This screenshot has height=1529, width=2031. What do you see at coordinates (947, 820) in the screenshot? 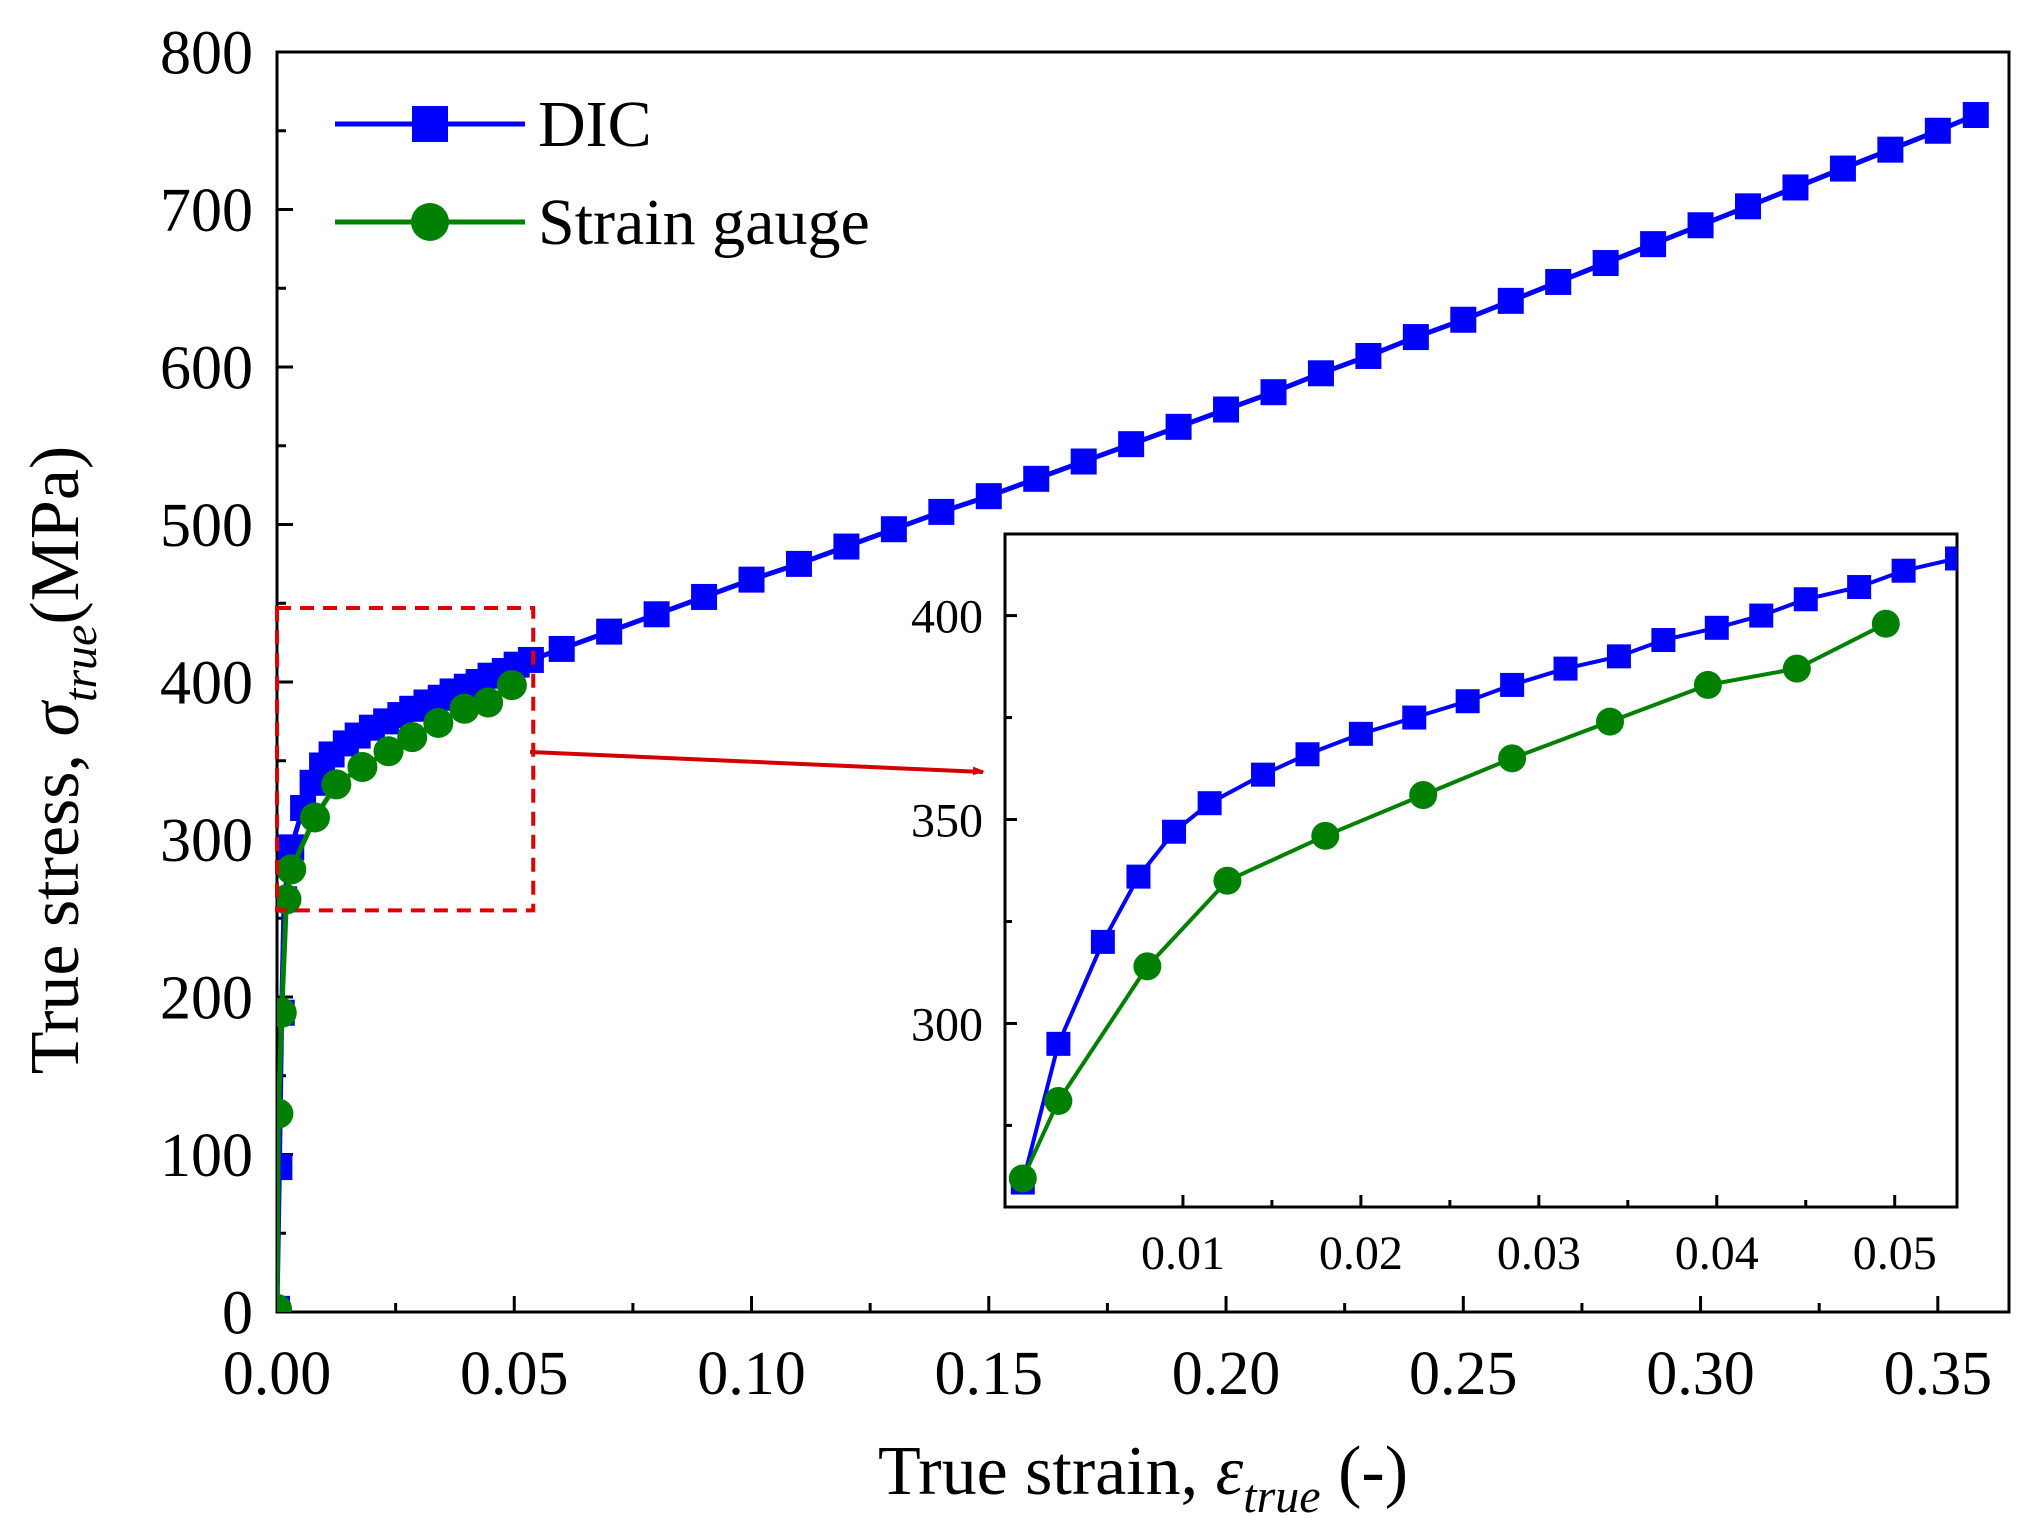
I see `y-tick-label: 350` at bounding box center [947, 820].